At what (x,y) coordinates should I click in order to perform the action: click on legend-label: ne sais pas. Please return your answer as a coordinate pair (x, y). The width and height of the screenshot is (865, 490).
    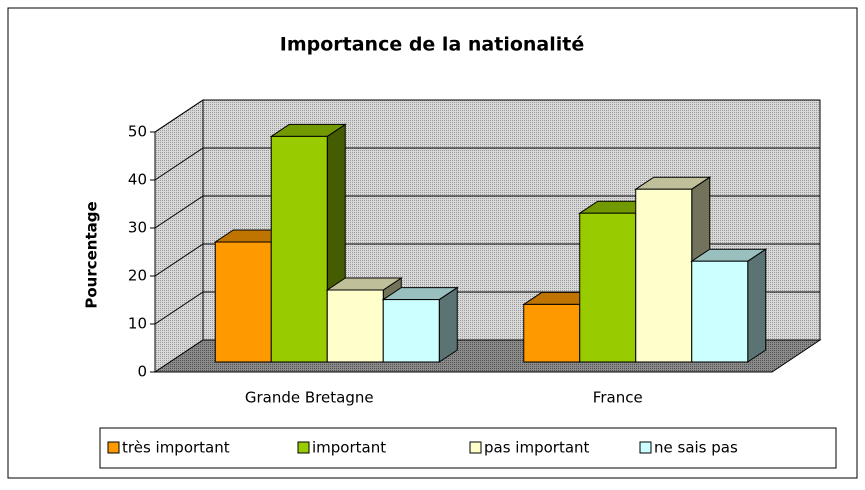
    Looking at the image, I should click on (696, 448).